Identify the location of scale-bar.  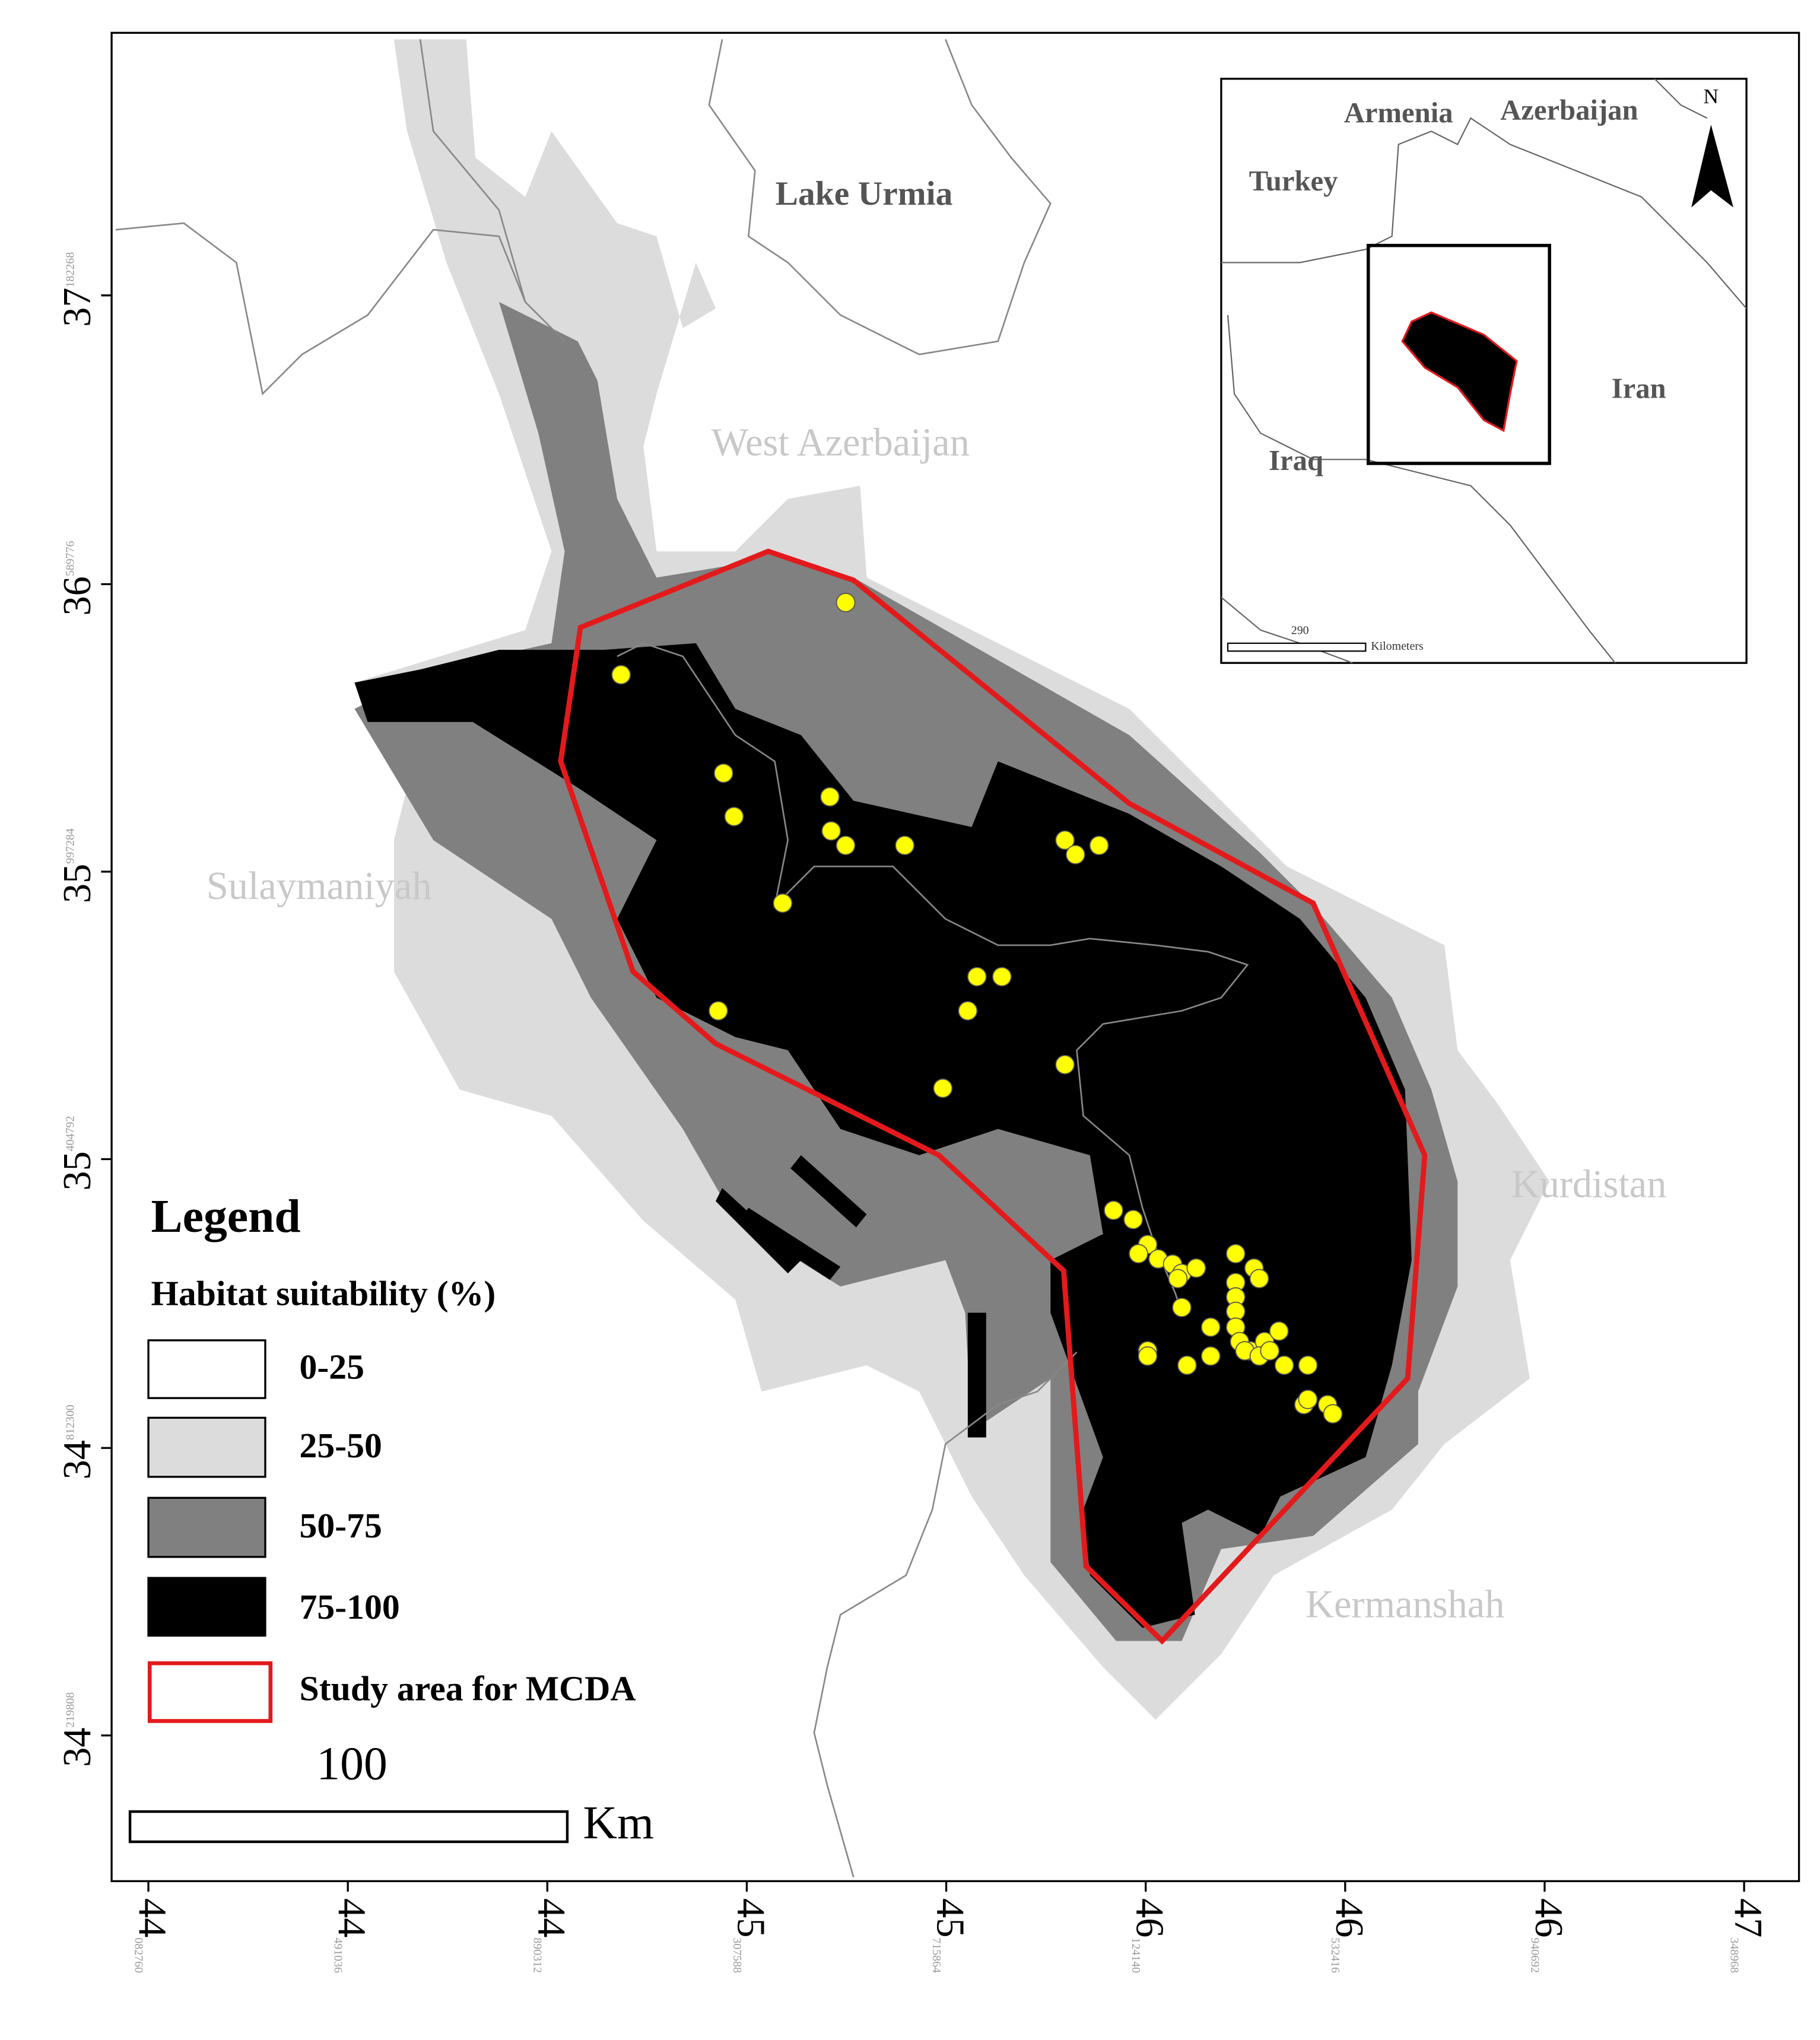
(348, 1827).